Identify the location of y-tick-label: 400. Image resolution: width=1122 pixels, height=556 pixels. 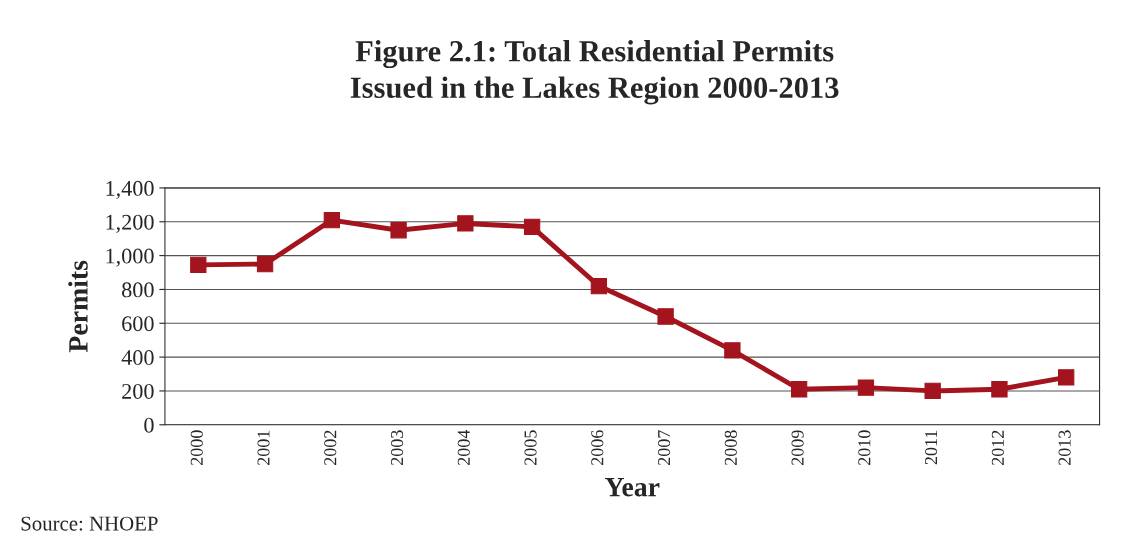
(137, 358).